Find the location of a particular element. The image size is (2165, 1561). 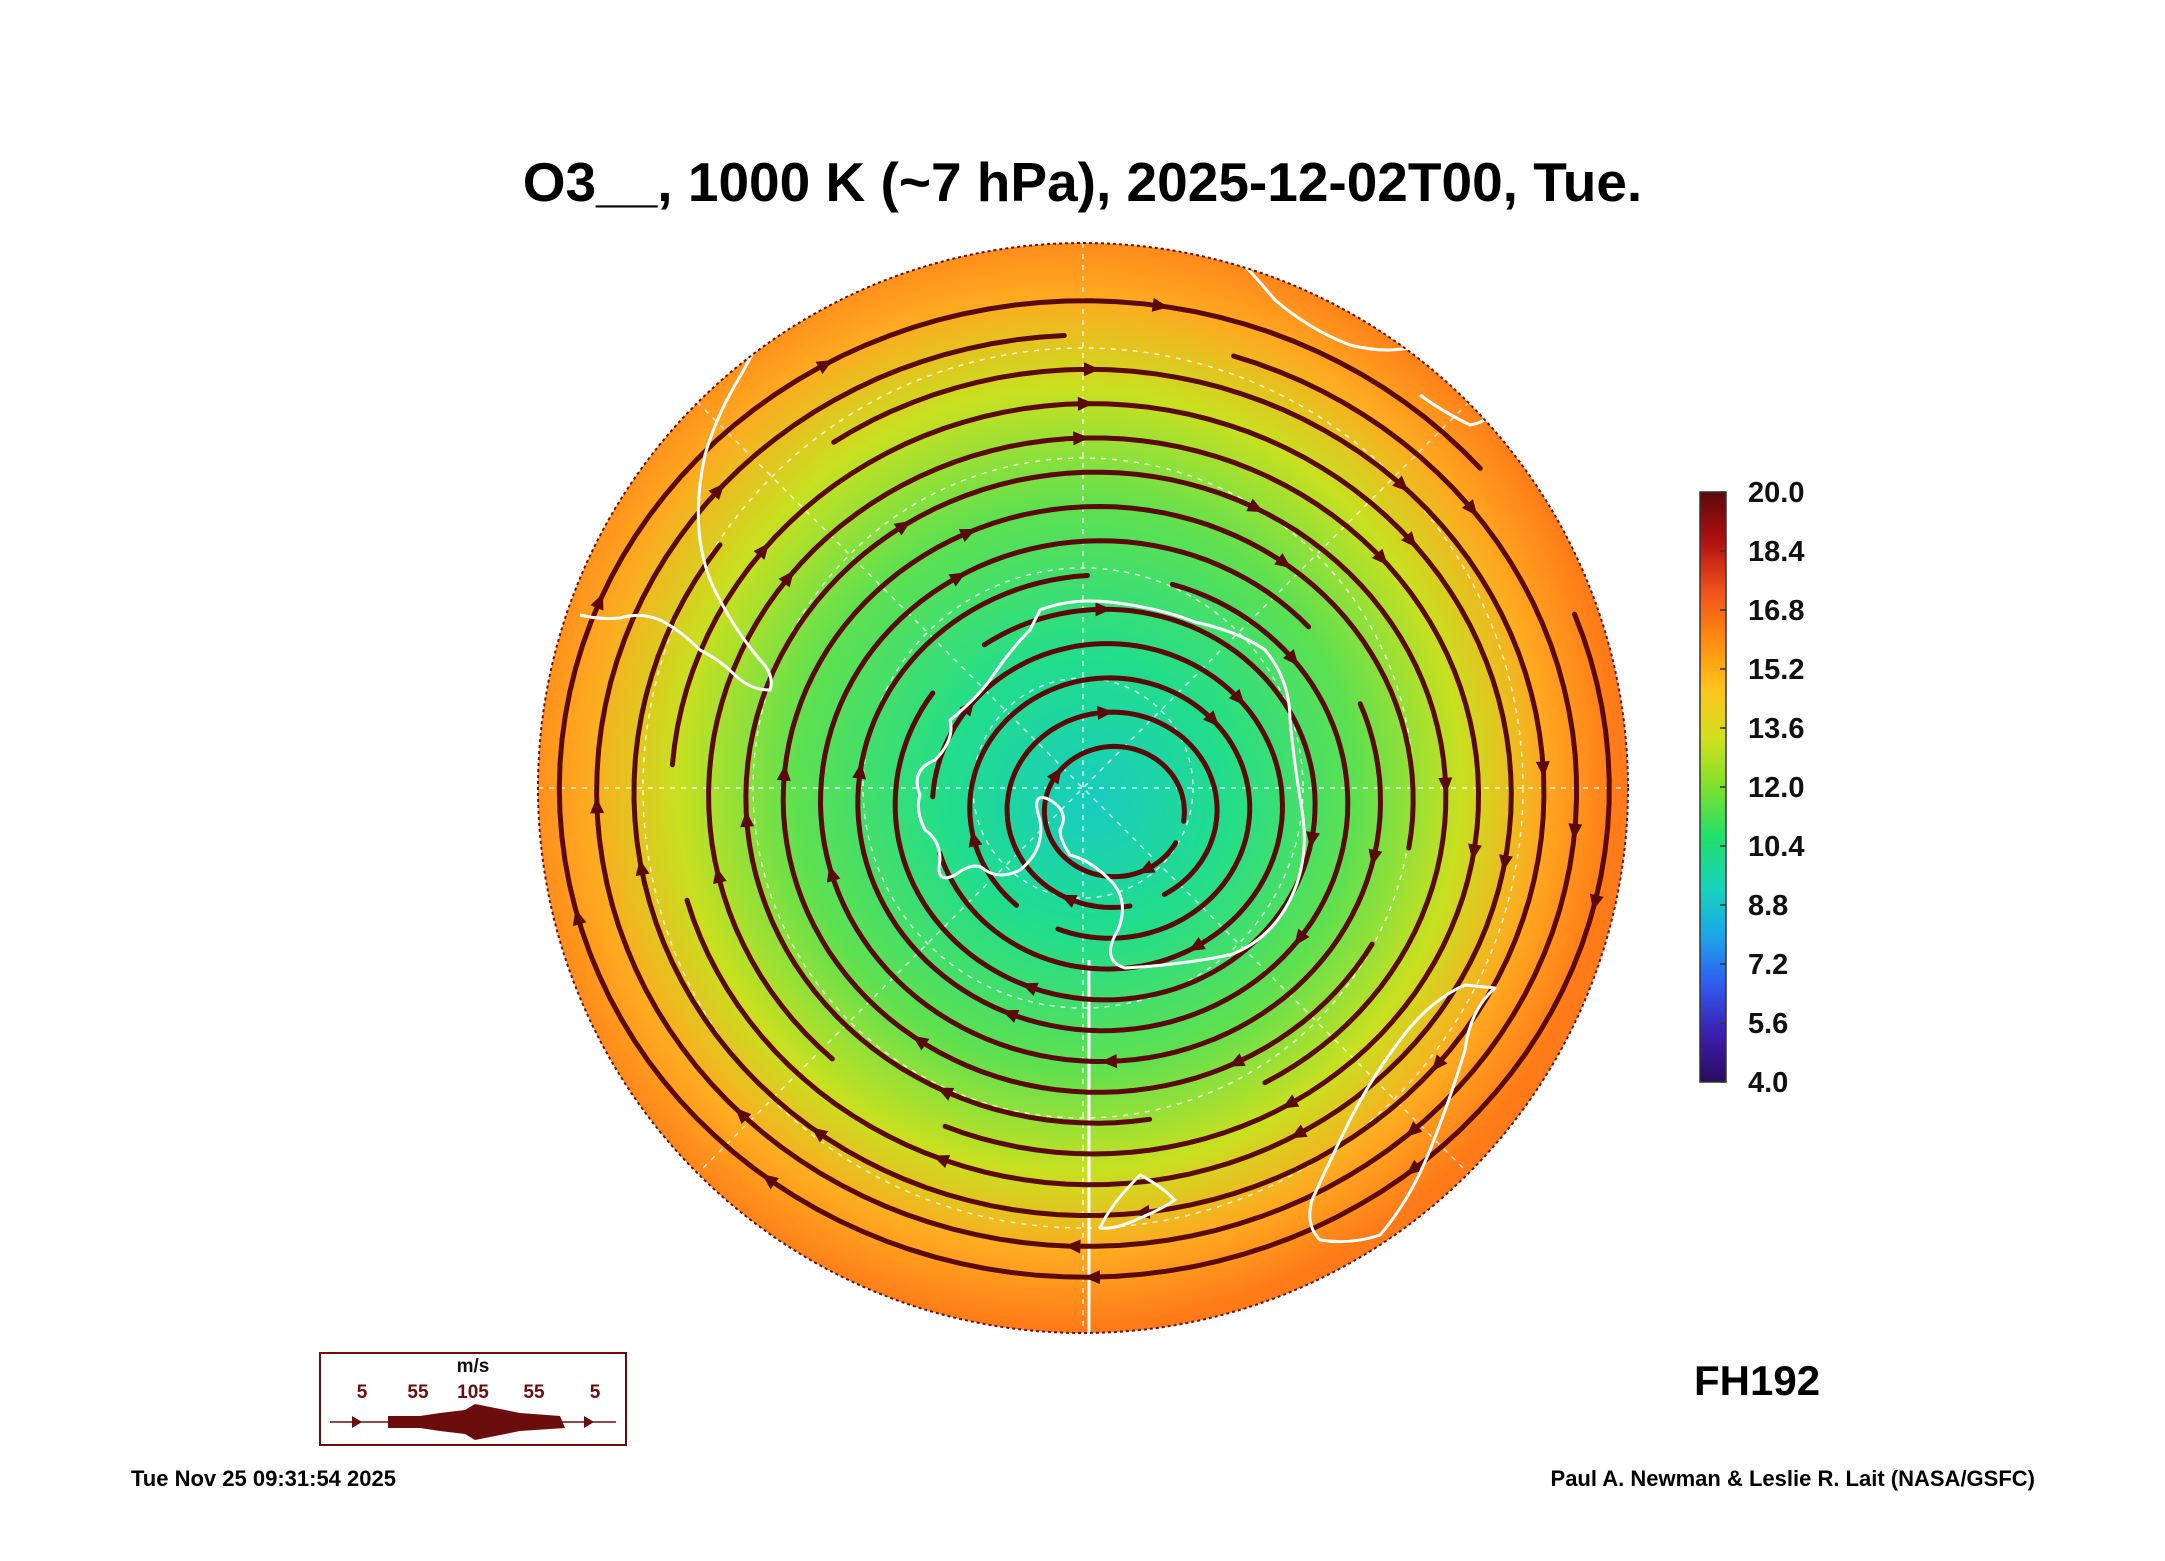

colorbar-tick-label: 20.0 is located at coordinates (1776, 493).